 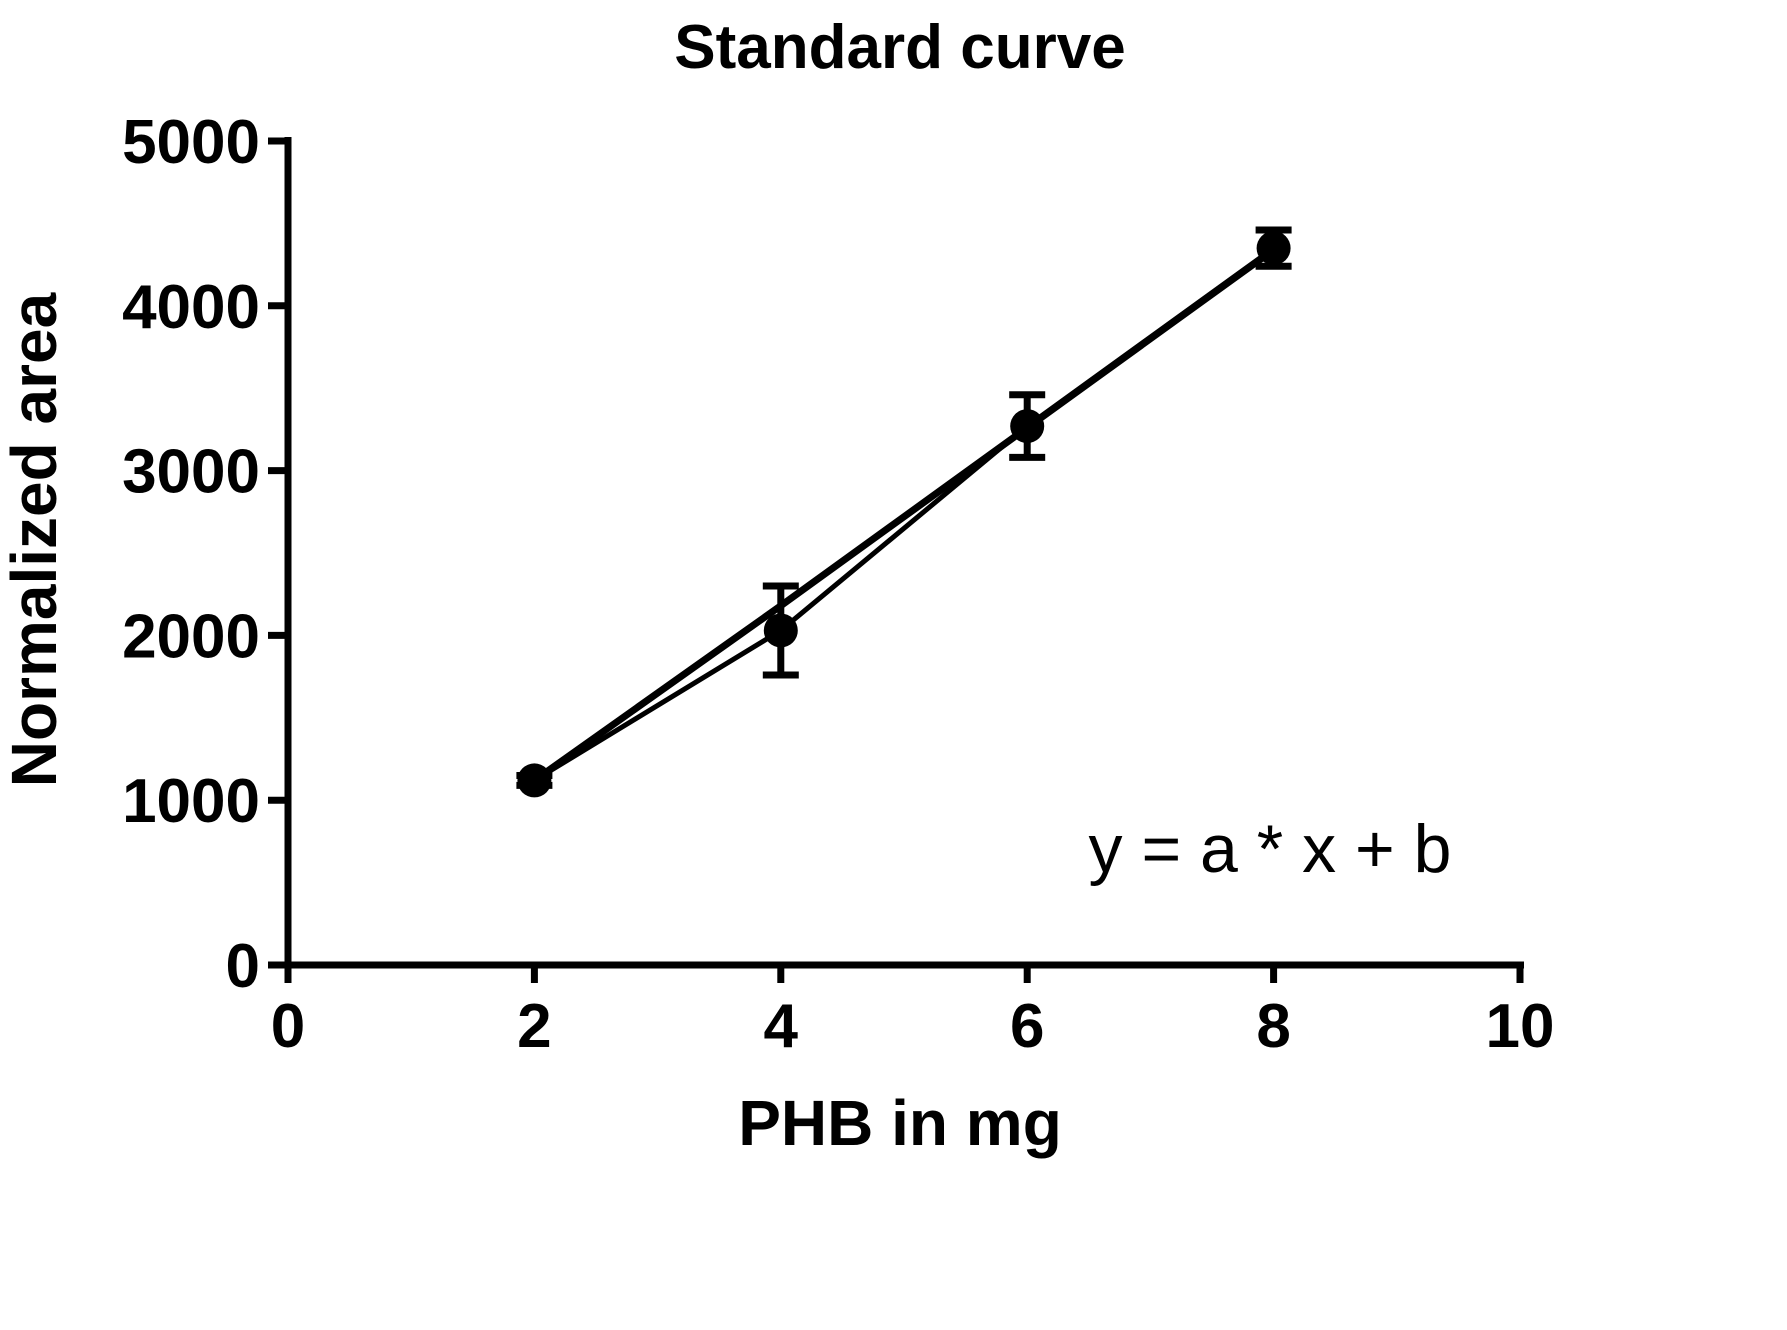 I want to click on x-tick-label: 6, so click(x=1027, y=1026).